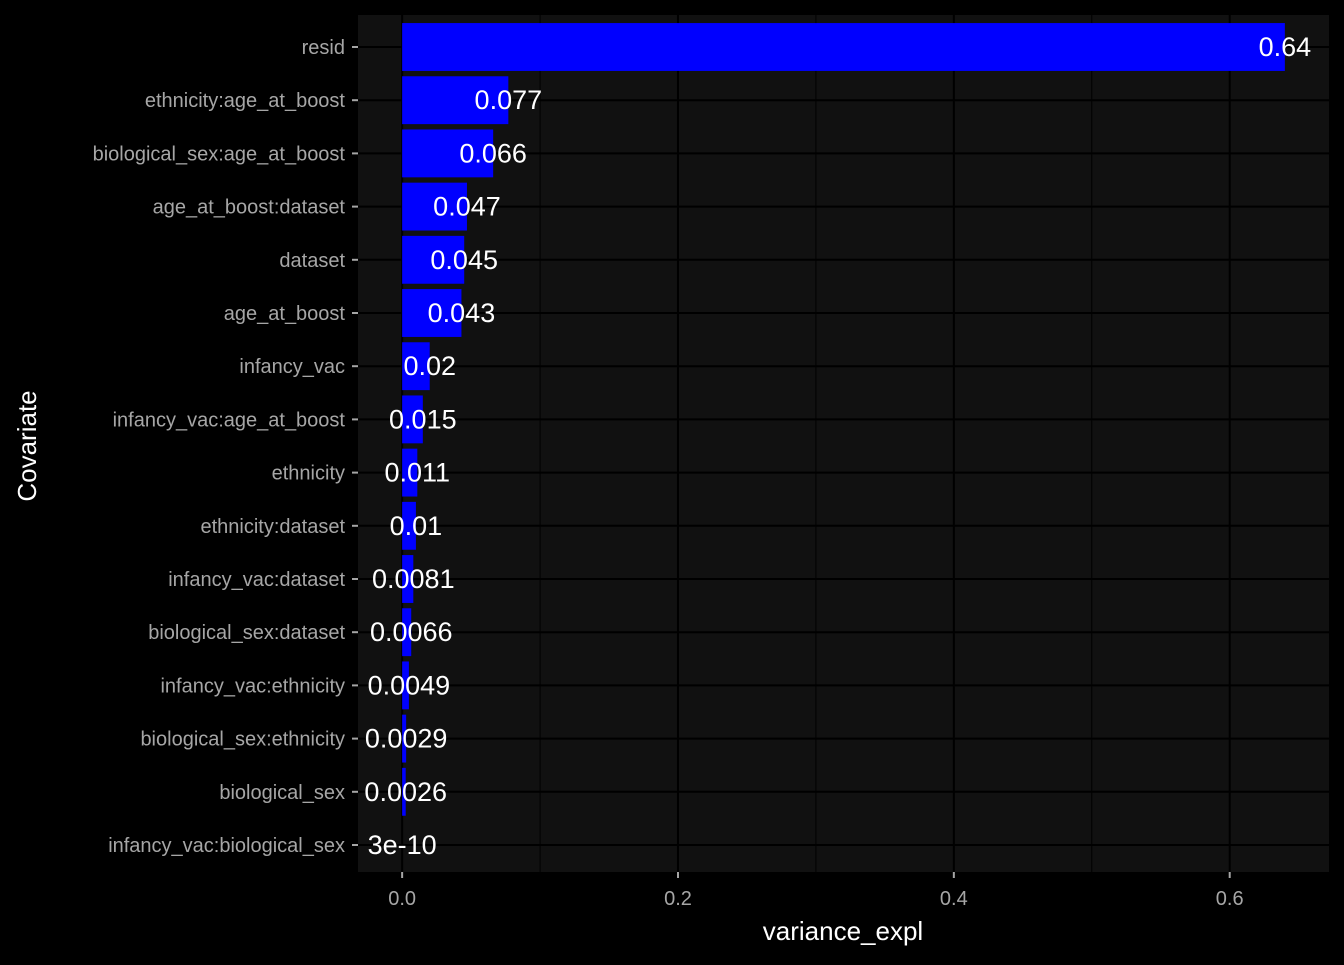  I want to click on x-tick-label: 0.2, so click(678, 899).